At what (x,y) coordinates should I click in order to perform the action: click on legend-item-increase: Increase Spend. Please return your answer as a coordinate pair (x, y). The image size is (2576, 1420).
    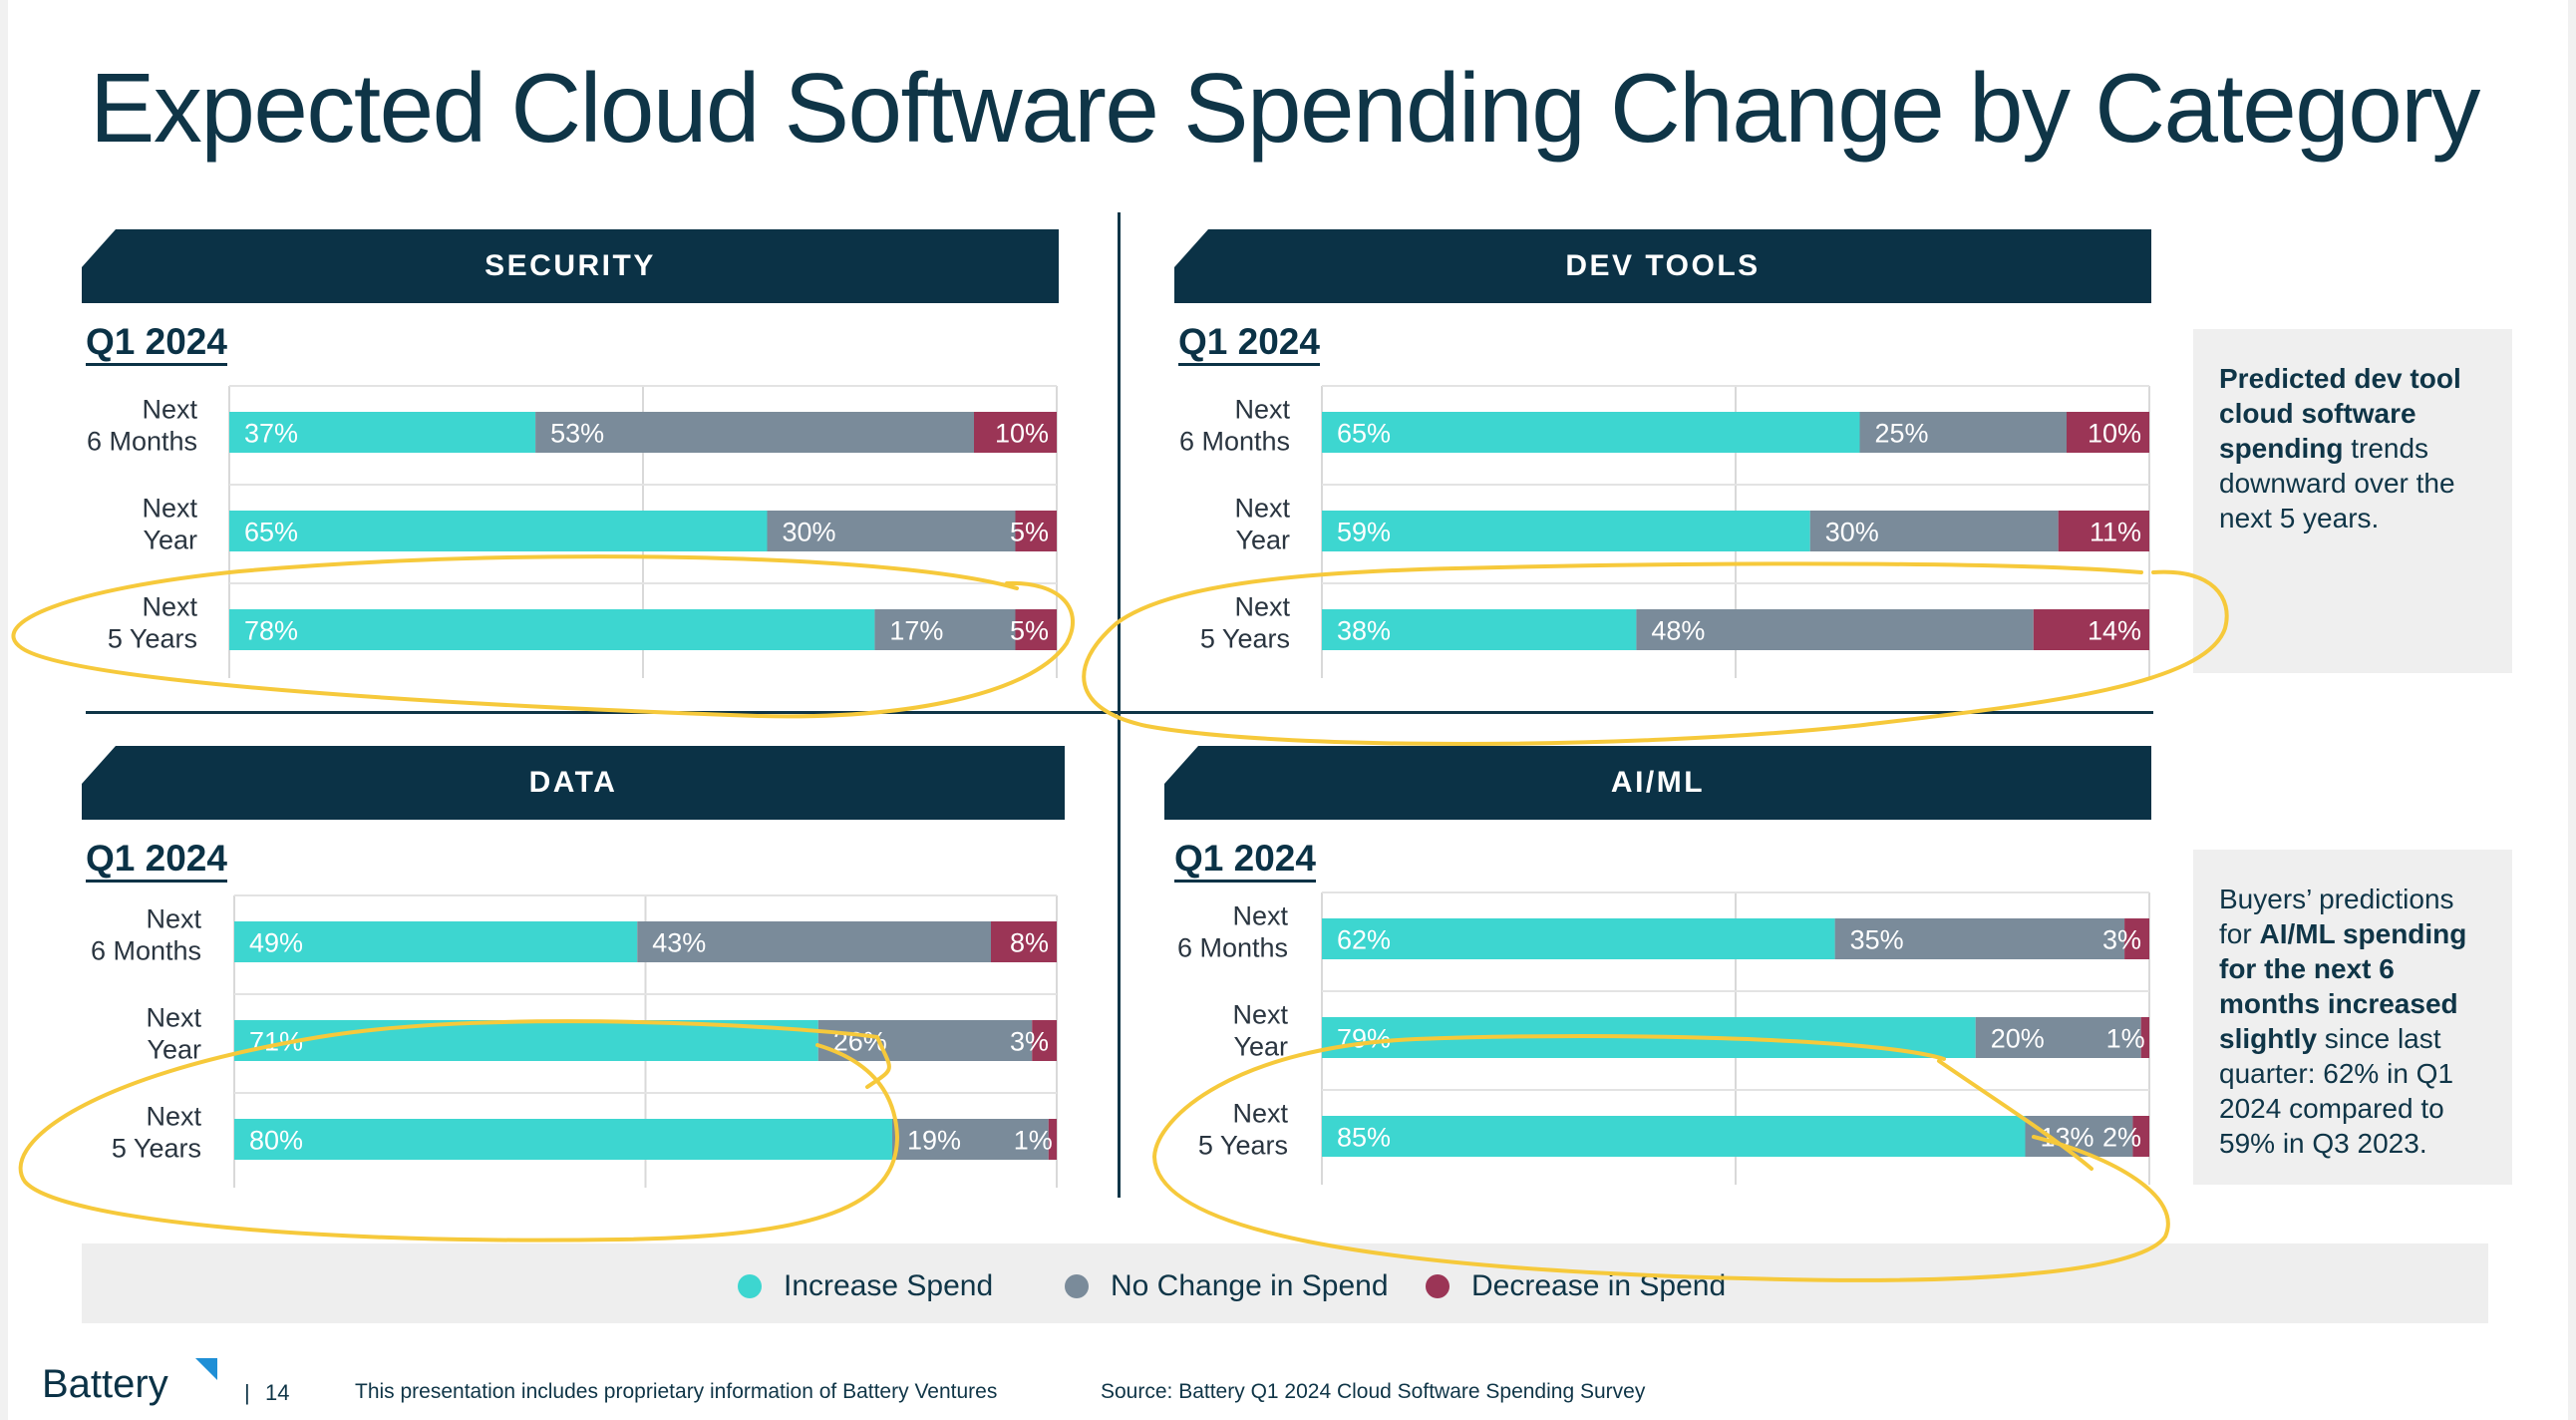
    Looking at the image, I should click on (865, 1286).